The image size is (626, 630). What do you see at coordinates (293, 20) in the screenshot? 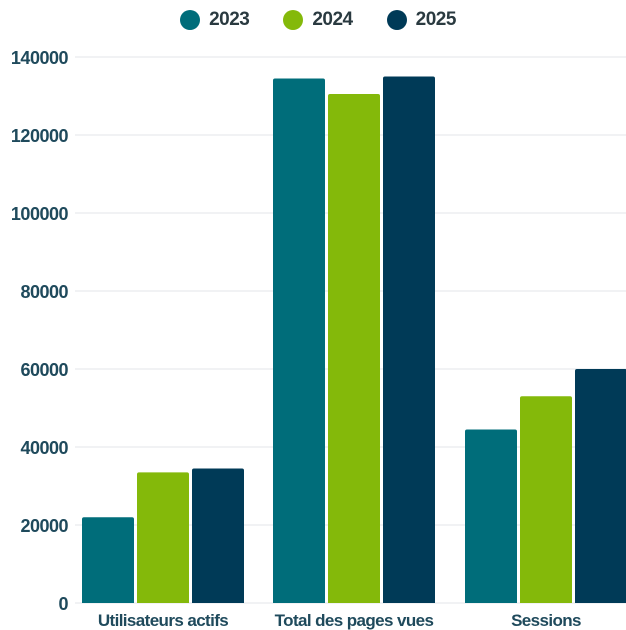
I see `legend-marker-2024` at bounding box center [293, 20].